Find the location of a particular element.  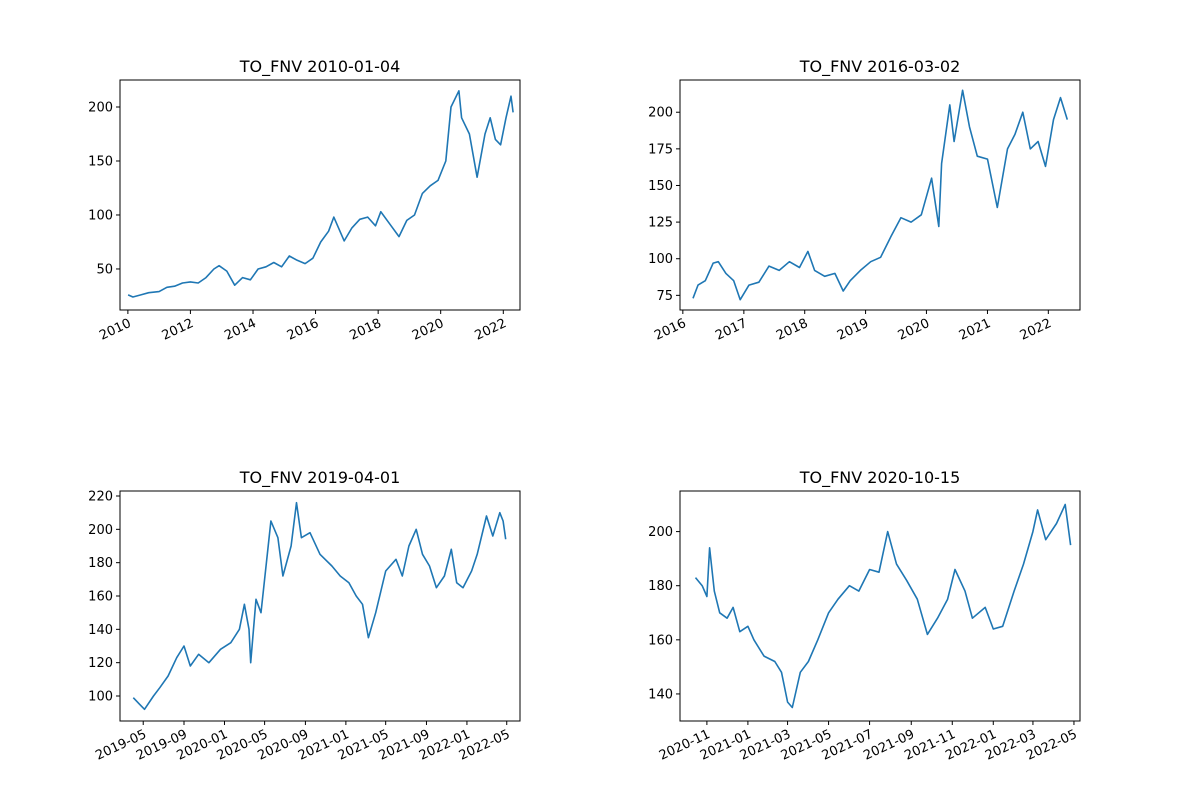

chart-title: TO_FNV 2019-04-01 is located at coordinates (320, 478).